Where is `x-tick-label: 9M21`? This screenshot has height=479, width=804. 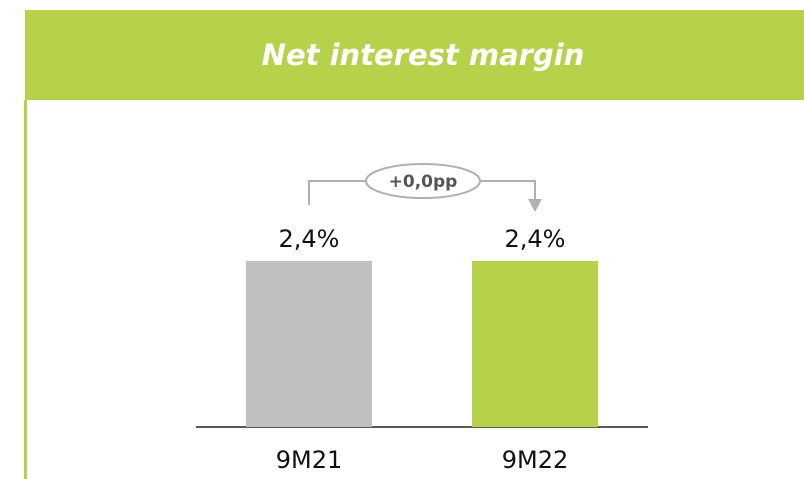 x-tick-label: 9M21 is located at coordinates (309, 460).